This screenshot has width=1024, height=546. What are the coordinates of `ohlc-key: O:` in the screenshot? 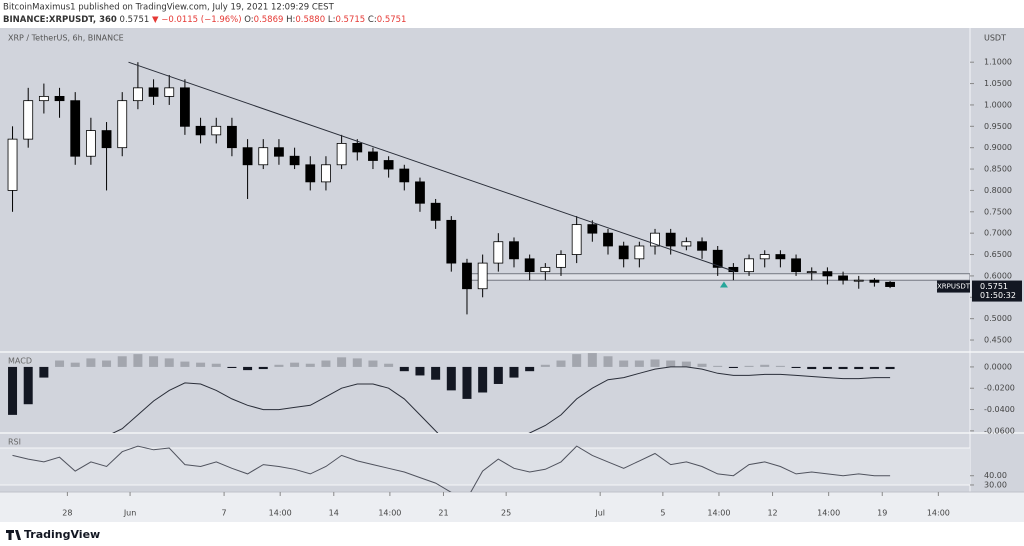 It's located at (248, 20).